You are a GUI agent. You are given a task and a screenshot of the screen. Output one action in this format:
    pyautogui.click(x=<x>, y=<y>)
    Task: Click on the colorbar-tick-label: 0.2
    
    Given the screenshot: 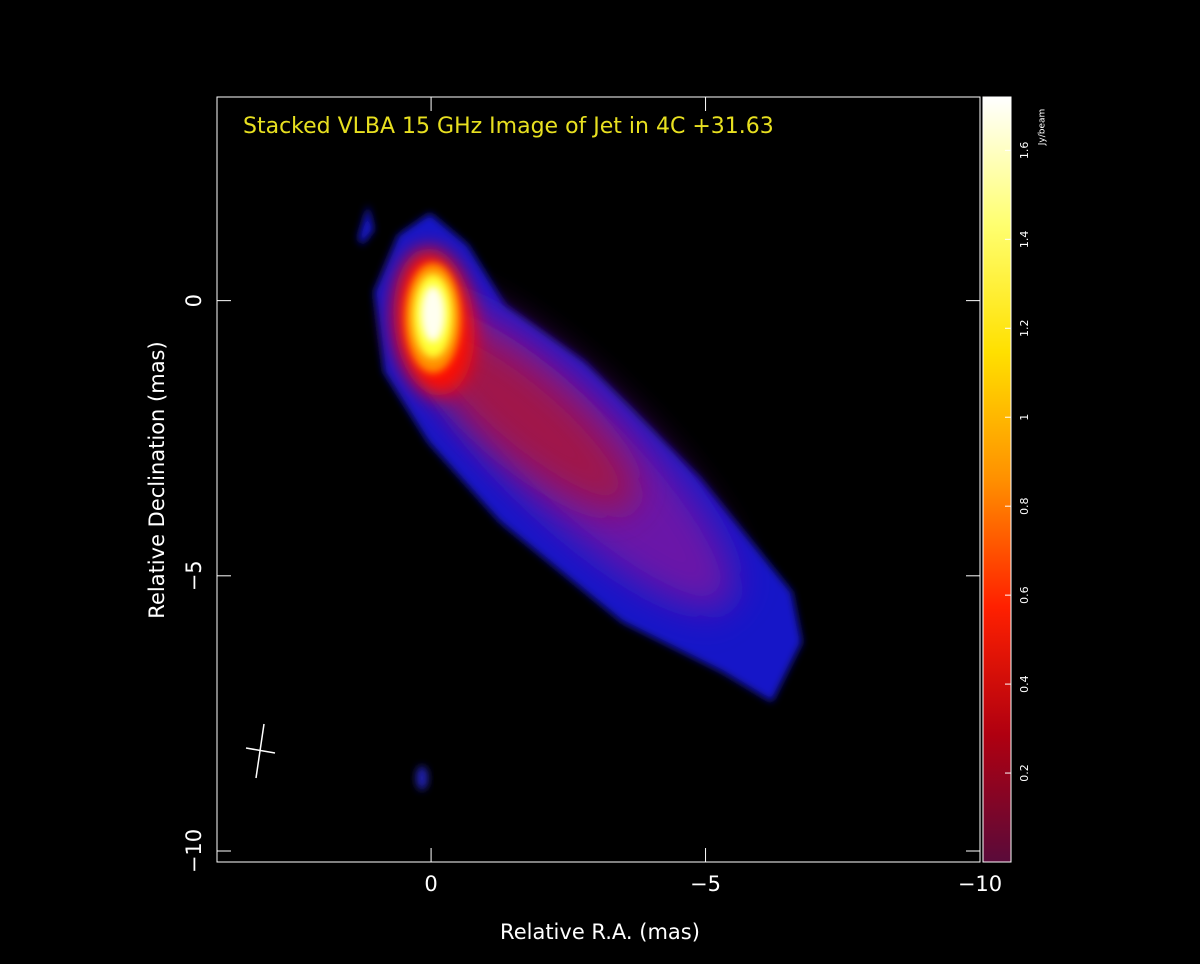 What is the action you would take?
    pyautogui.click(x=1024, y=773)
    